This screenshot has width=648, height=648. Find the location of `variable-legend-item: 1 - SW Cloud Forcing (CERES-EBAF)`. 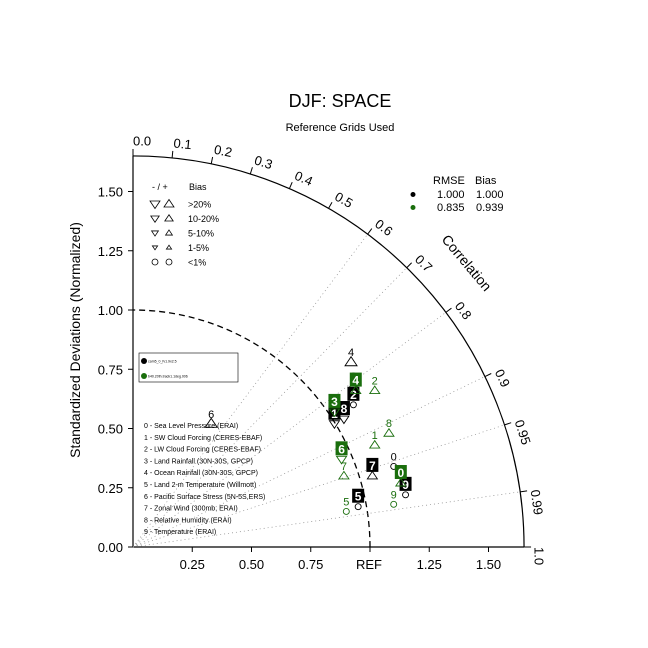

variable-legend-item: 1 - SW Cloud Forcing (CERES-EBAF) is located at coordinates (203, 438).